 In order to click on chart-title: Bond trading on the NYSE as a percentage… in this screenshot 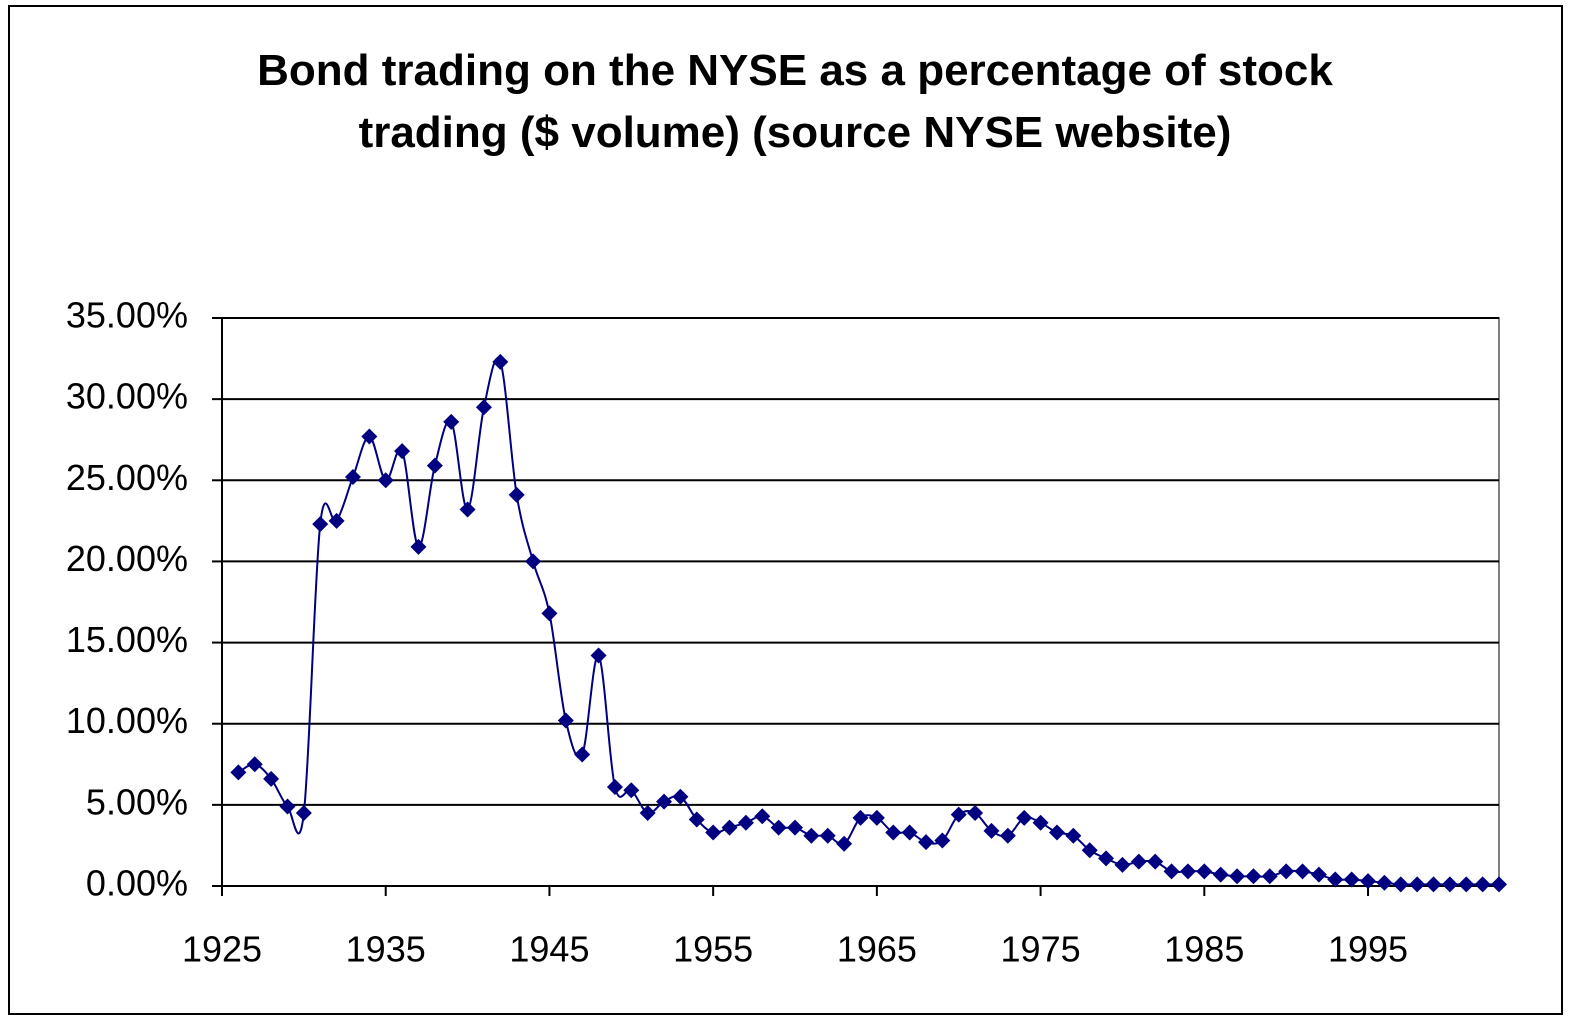, I will do `click(795, 101)`.